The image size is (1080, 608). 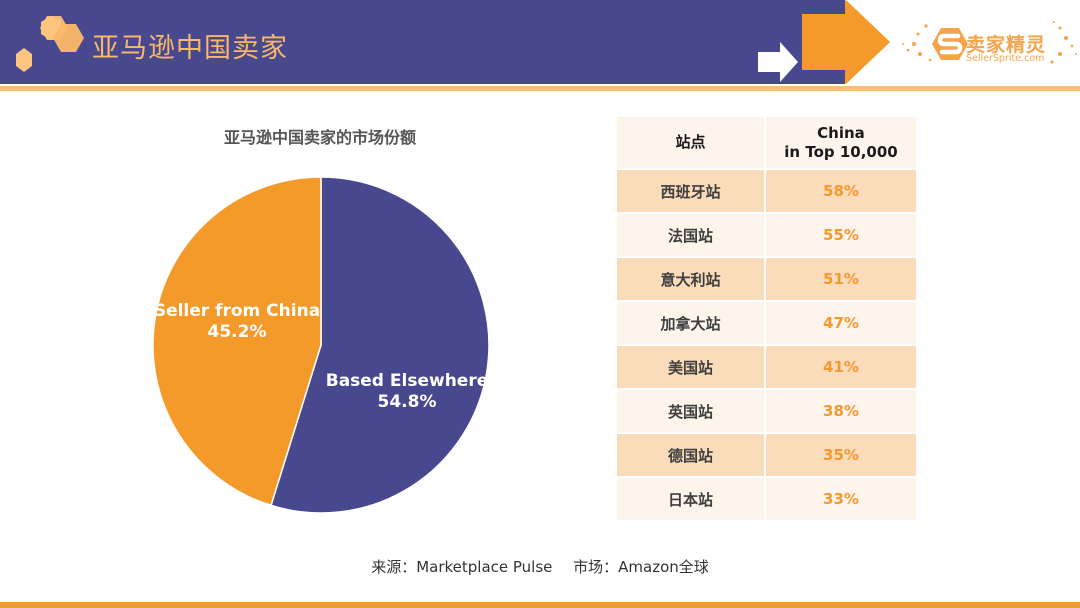 What do you see at coordinates (841, 143) in the screenshot?
I see `table-header-china: China in Top 10,000` at bounding box center [841, 143].